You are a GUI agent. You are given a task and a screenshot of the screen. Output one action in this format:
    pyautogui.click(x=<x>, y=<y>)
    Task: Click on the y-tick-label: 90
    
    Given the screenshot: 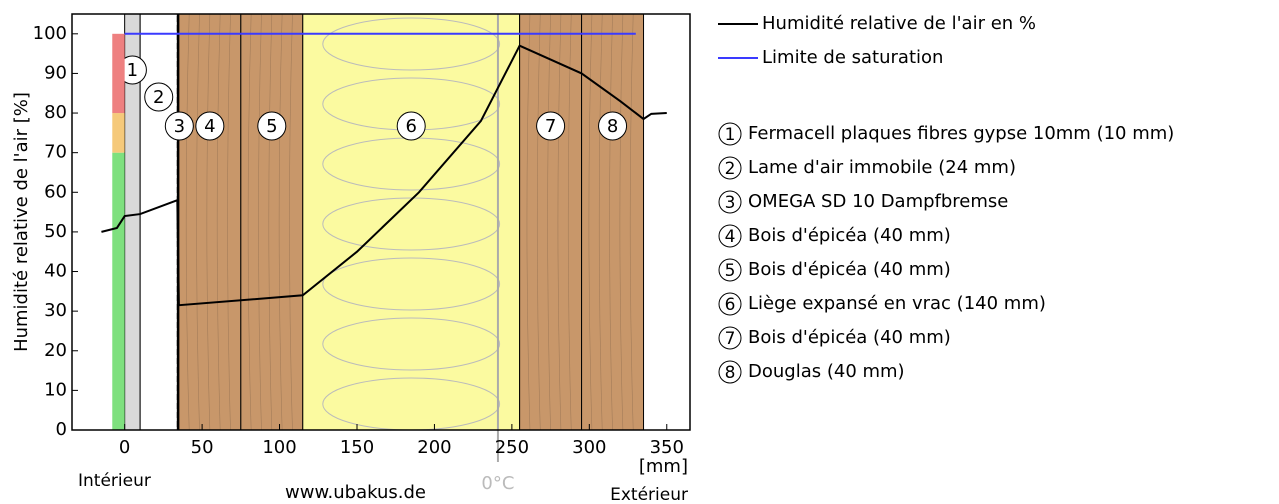 What is the action you would take?
    pyautogui.click(x=55, y=72)
    